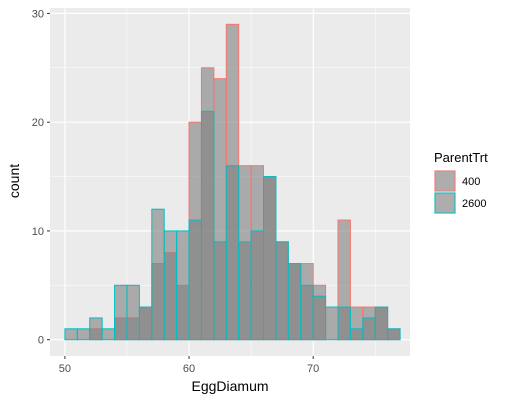  I want to click on x-tick-label: 60, so click(189, 369).